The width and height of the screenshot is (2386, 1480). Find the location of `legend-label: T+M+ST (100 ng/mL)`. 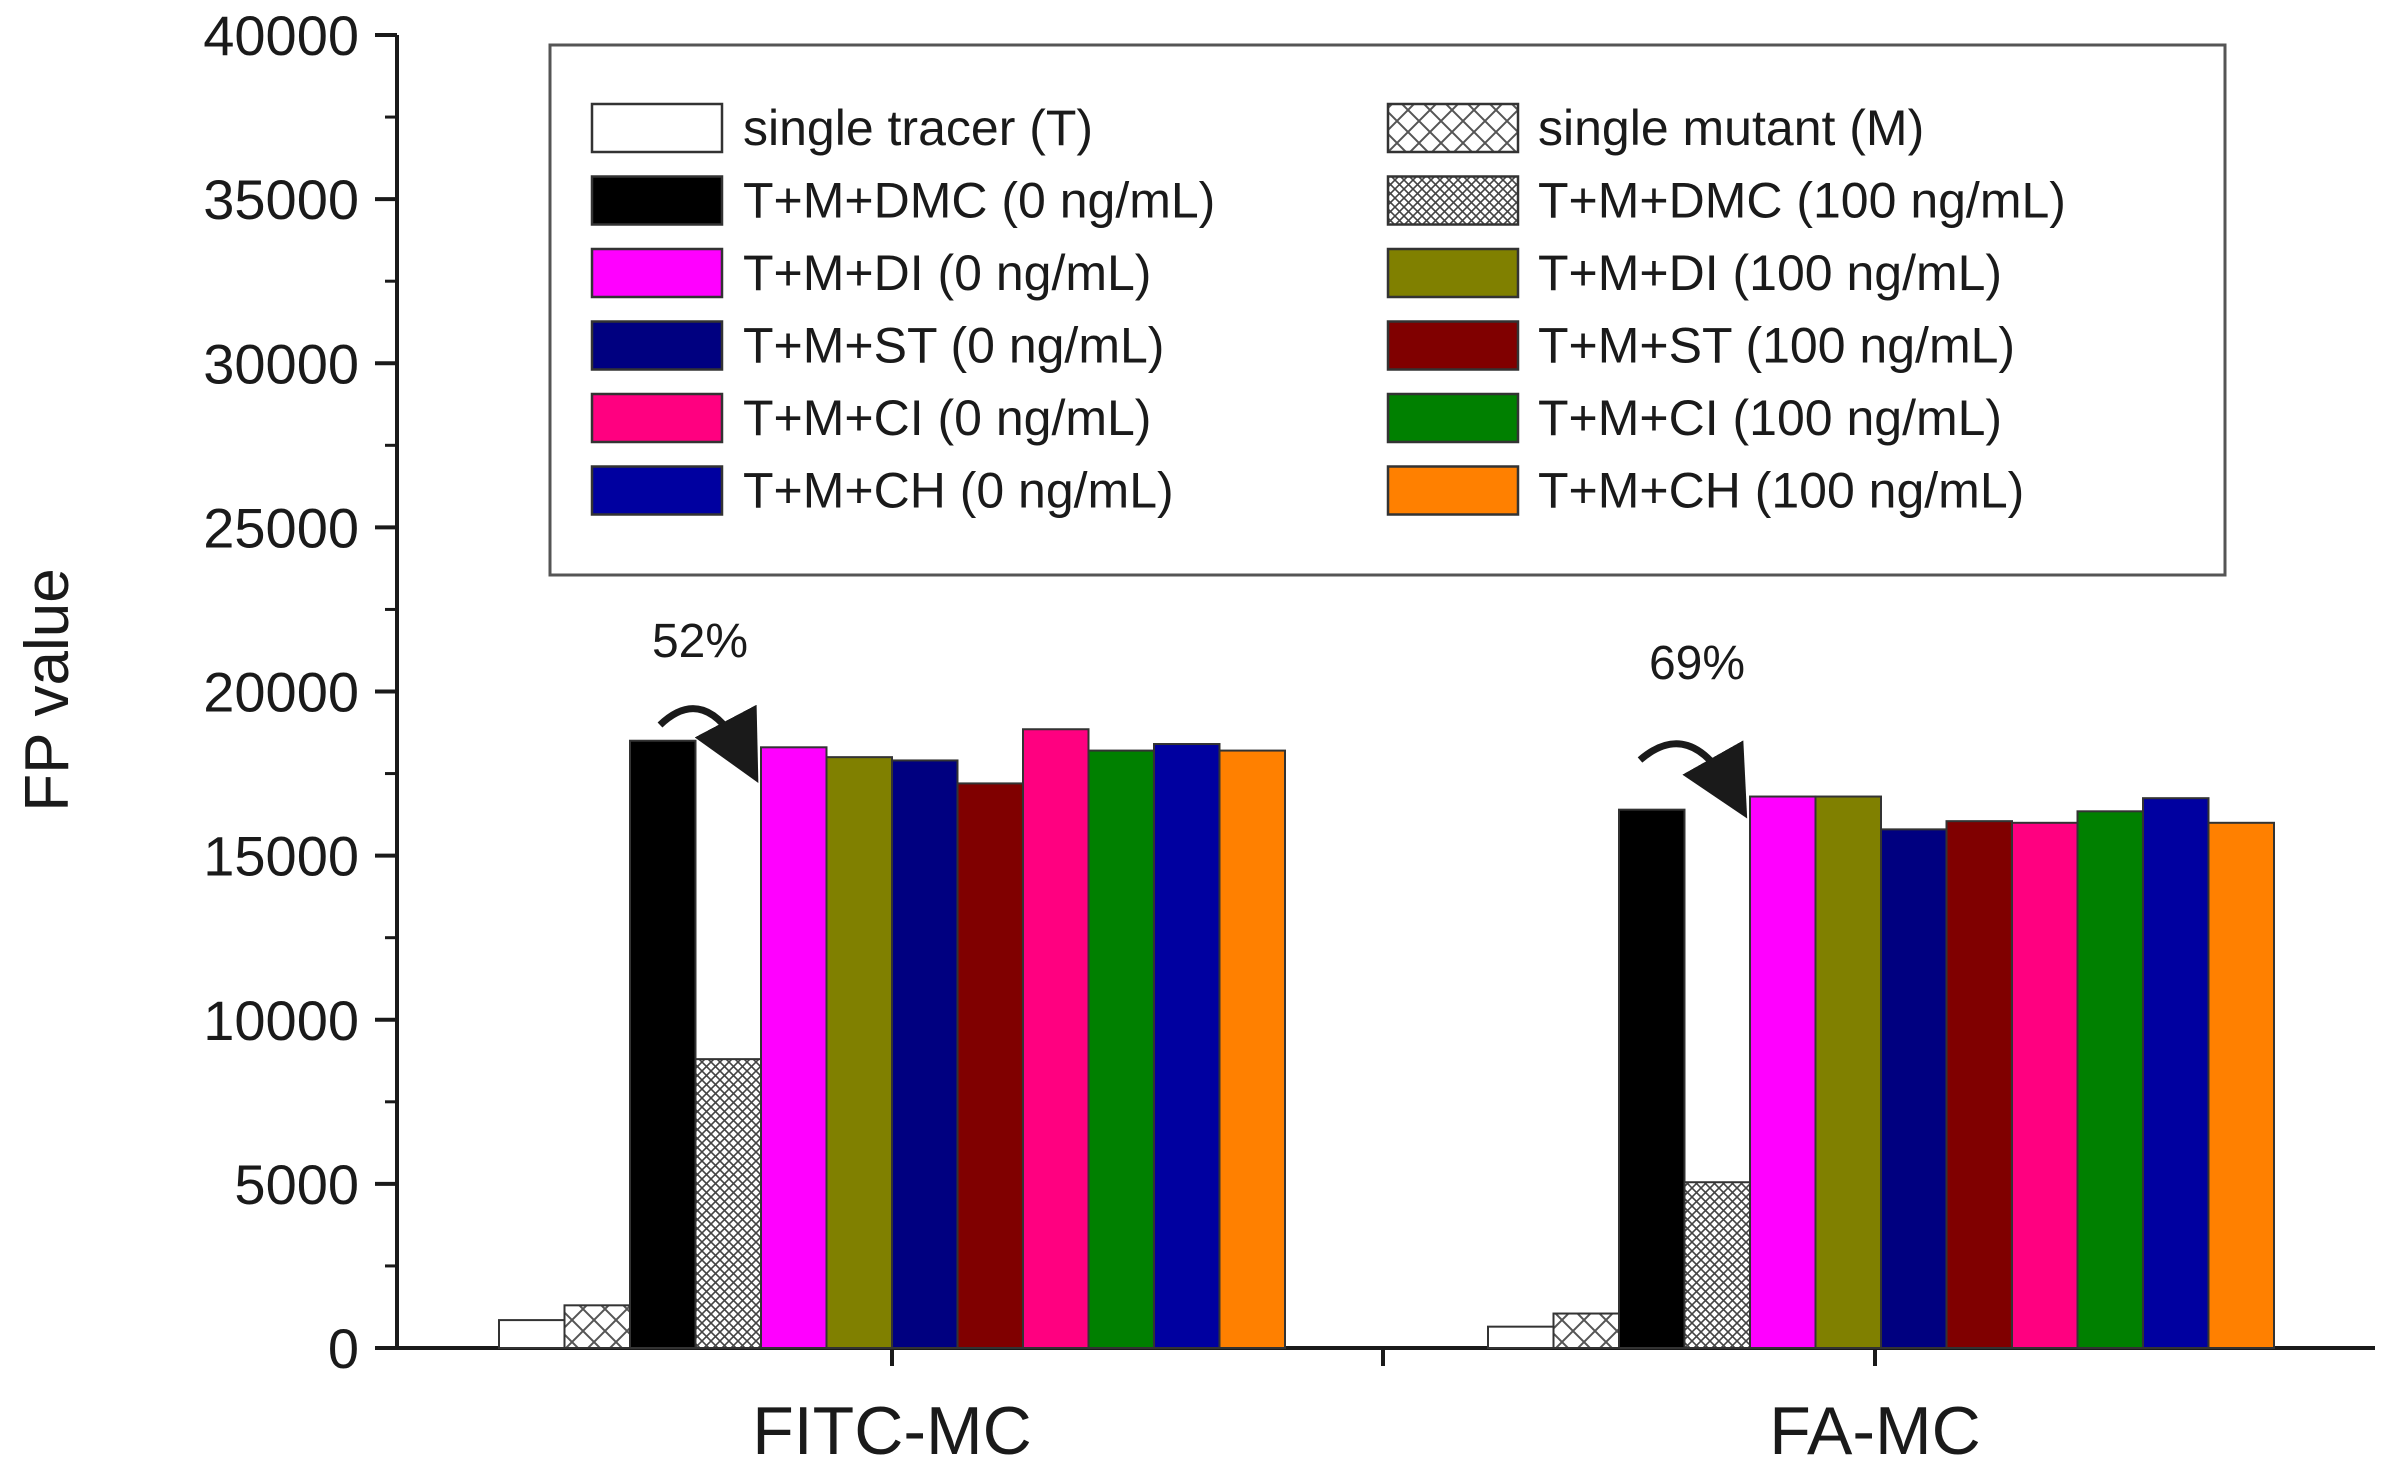

legend-label: T+M+ST (100 ng/mL) is located at coordinates (1776, 346).